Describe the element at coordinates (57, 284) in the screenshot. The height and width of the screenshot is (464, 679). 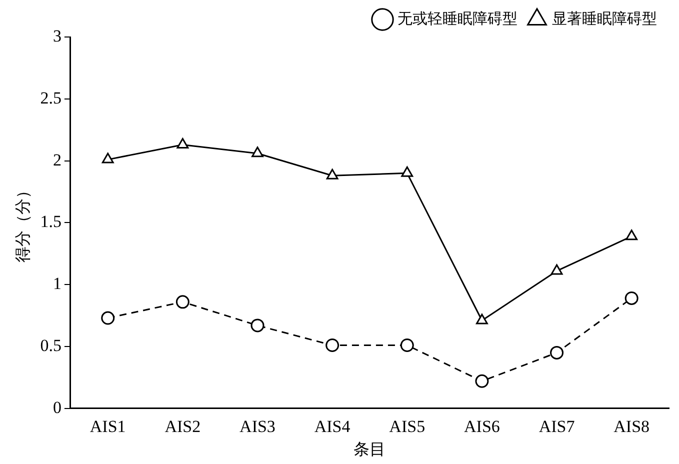
I see `y-tick-label: 1` at that location.